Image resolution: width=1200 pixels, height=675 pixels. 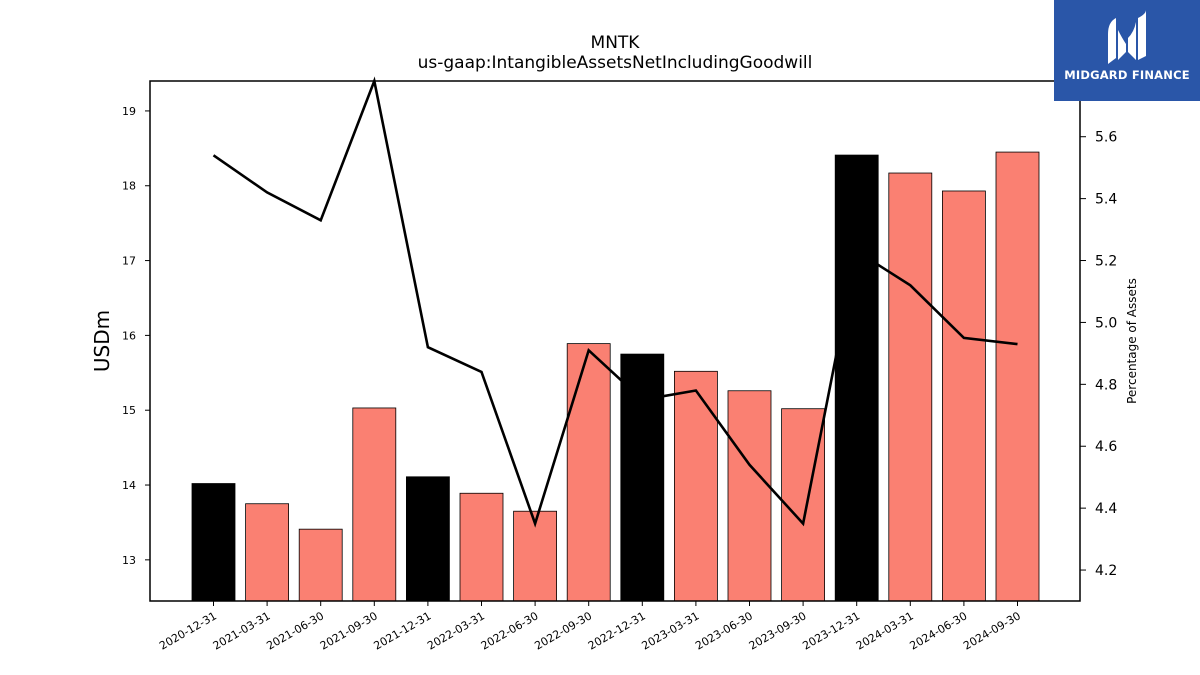 I want to click on y-tick-label-left: 15, so click(x=129, y=410).